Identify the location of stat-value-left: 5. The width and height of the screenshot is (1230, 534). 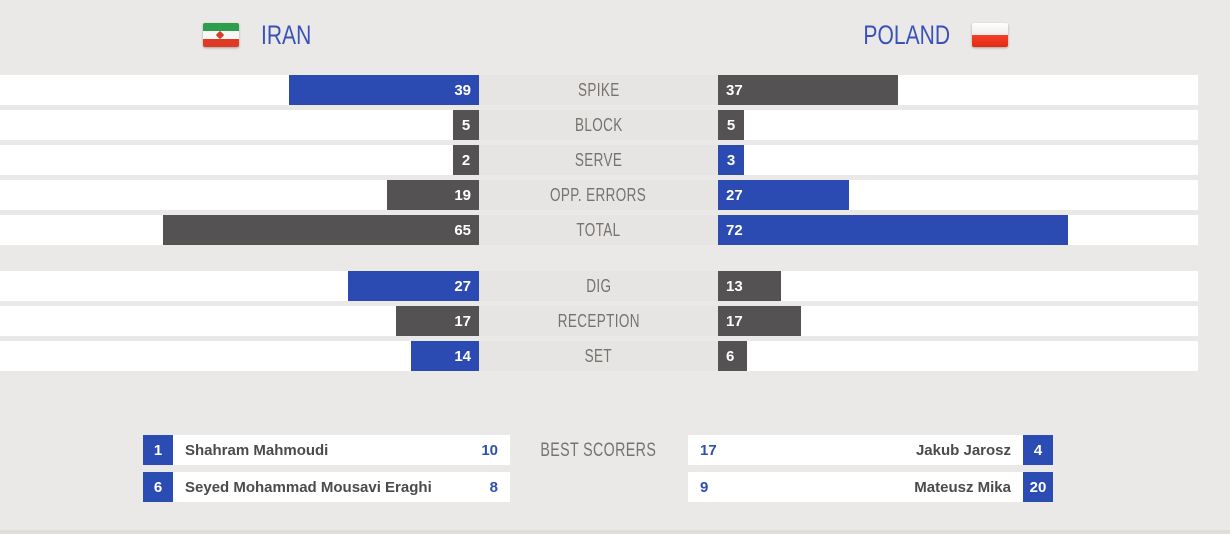
(466, 125).